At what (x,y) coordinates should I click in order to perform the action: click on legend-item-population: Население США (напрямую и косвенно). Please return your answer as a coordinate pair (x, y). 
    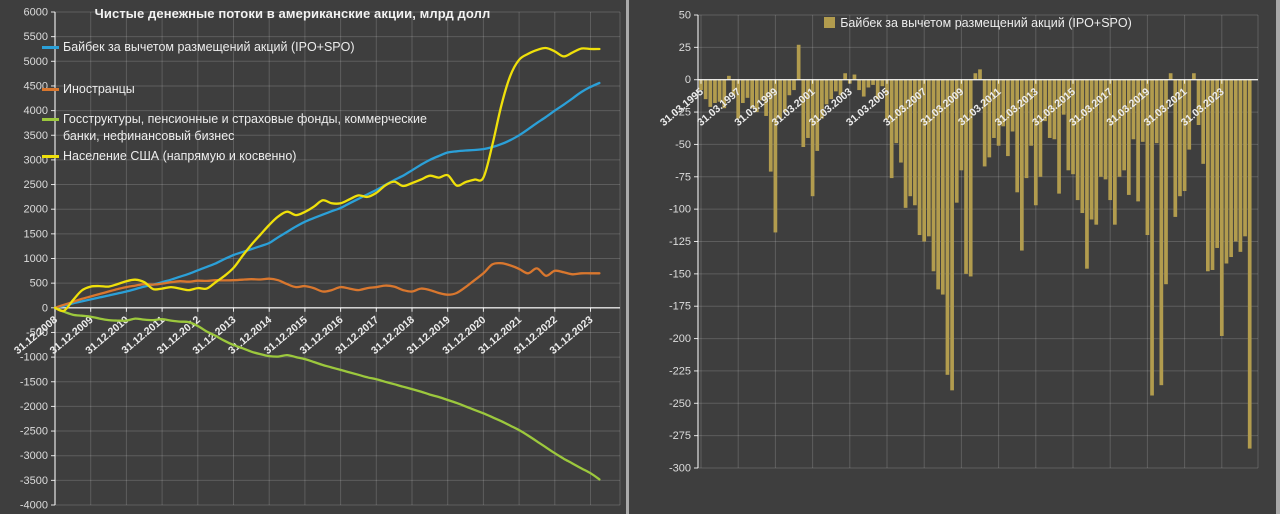
    Looking at the image, I should click on (169, 156).